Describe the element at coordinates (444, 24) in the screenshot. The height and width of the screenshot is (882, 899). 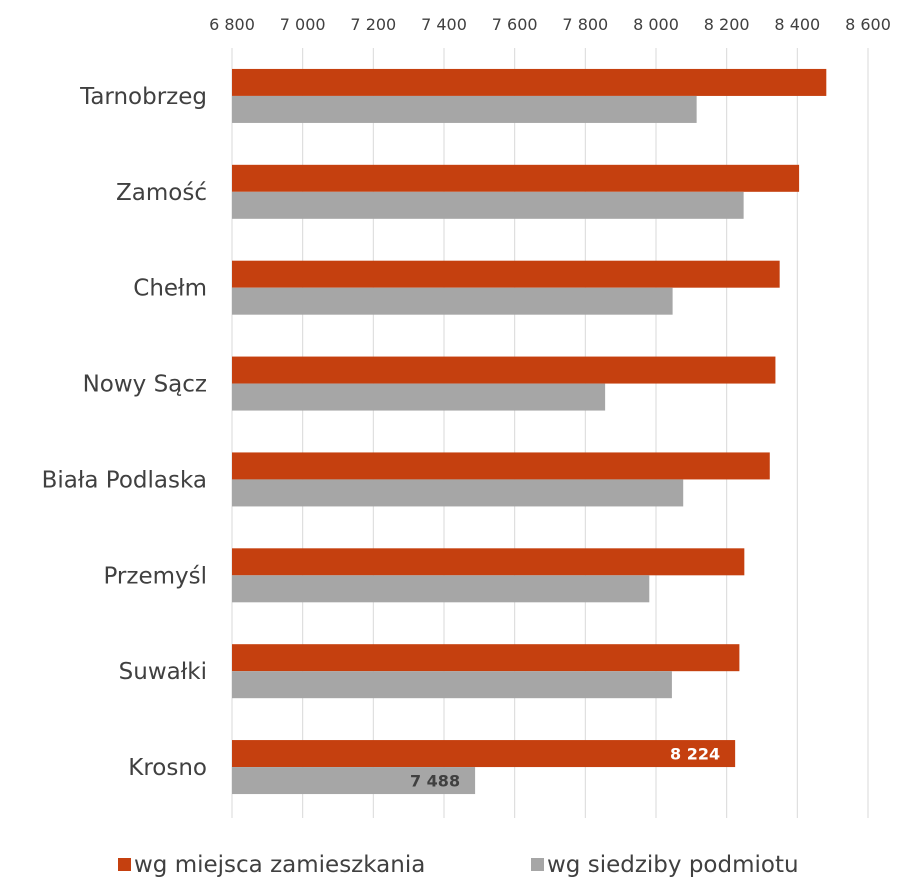
I see `x-tick-label: 7 400` at that location.